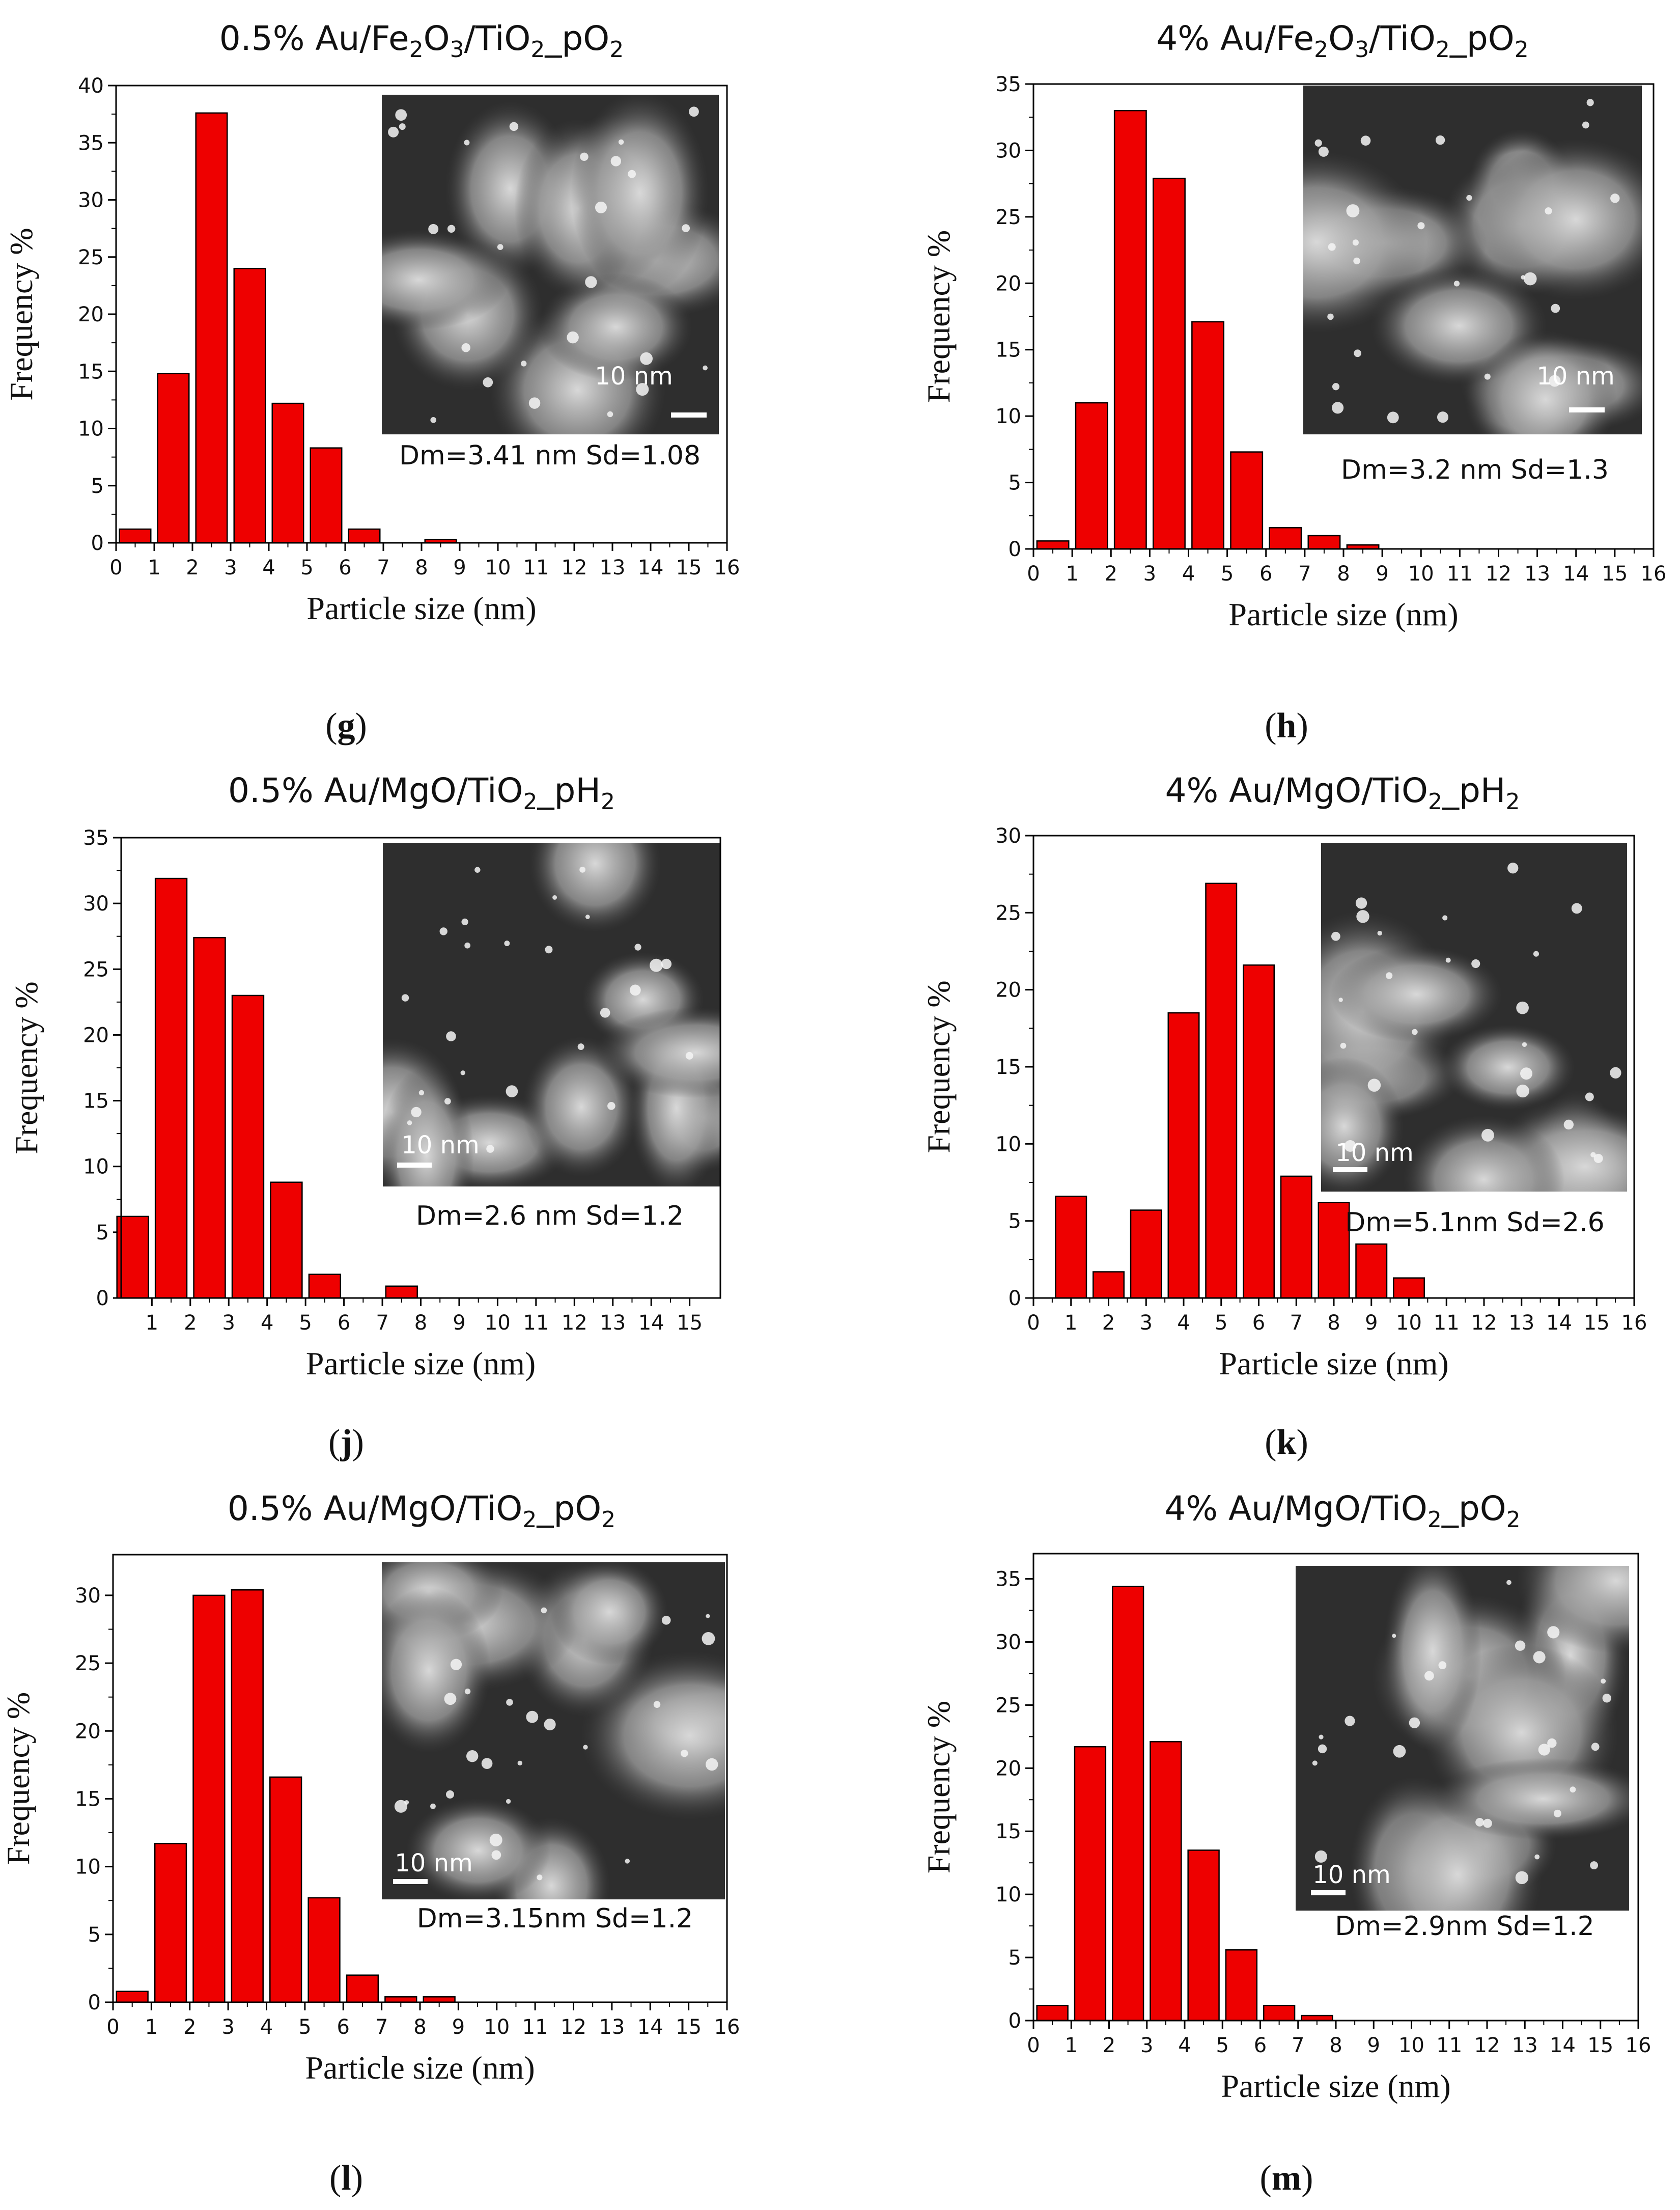  Describe the element at coordinates (1335, 2045) in the screenshot. I see `x-tick-label: 8` at that location.